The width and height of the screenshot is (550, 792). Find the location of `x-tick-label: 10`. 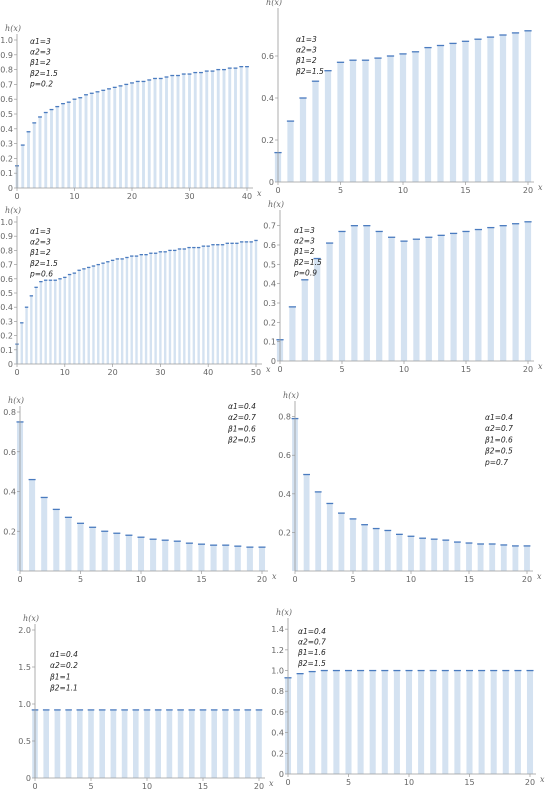

x-tick-label: 10 is located at coordinates (65, 372).